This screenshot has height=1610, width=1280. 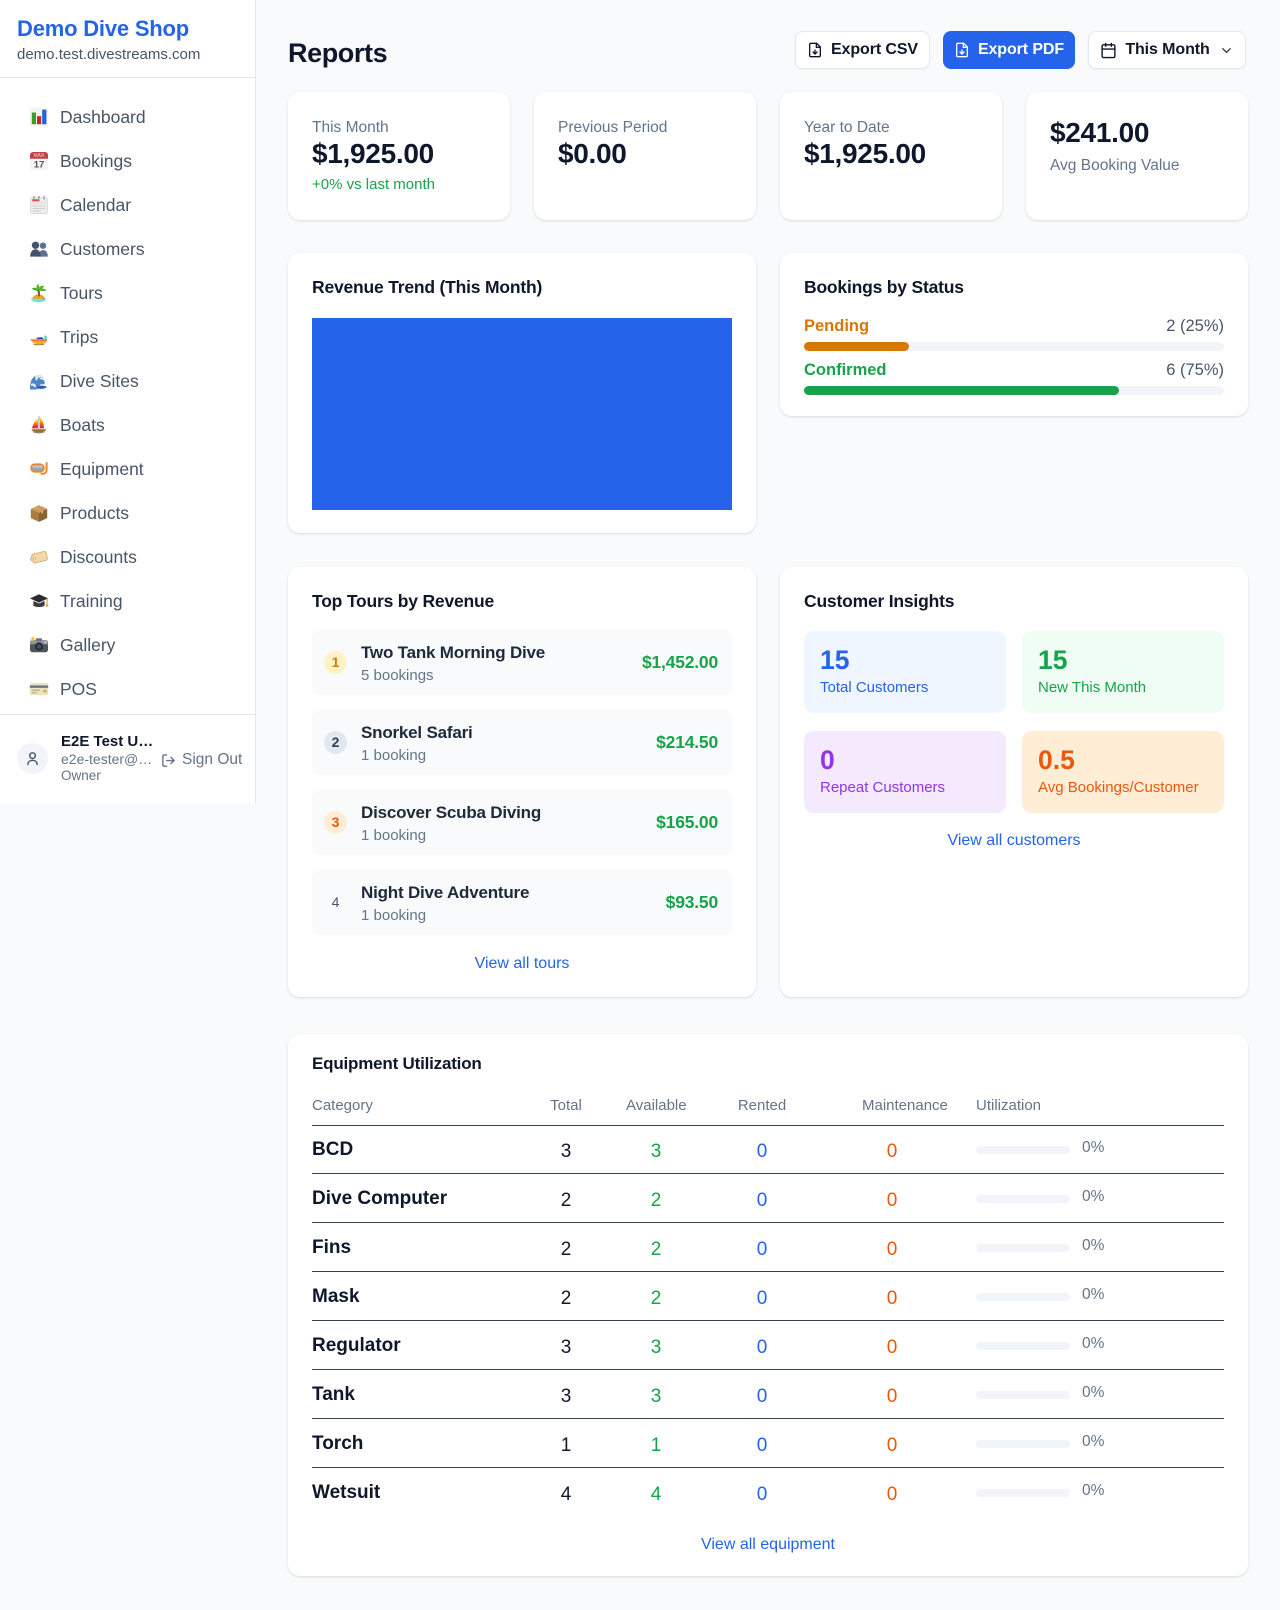 I want to click on svg-text: MAR, so click(x=39, y=156).